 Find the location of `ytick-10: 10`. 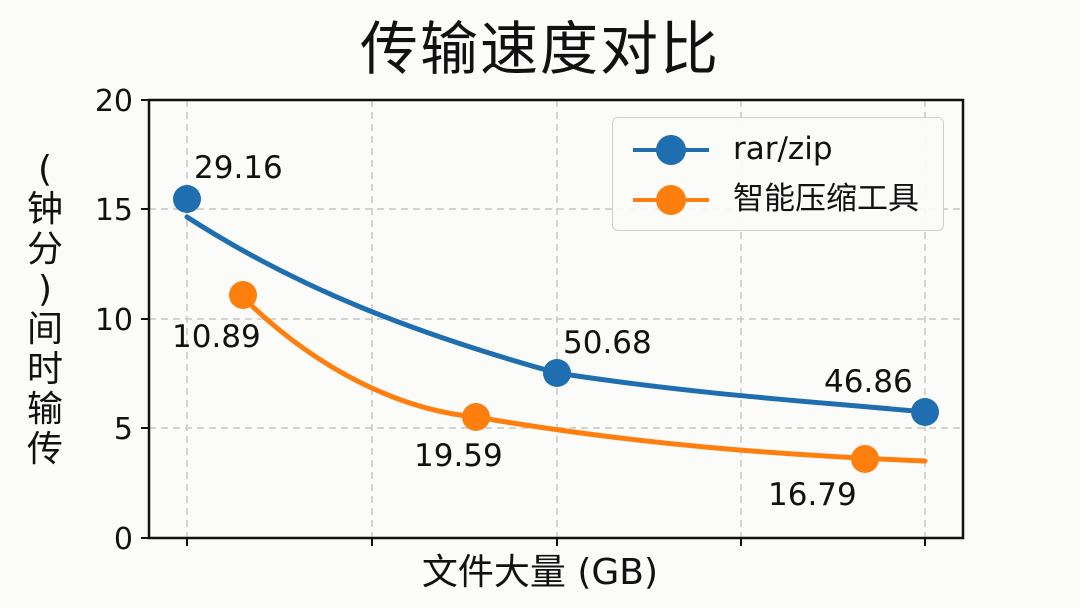

ytick-10: 10 is located at coordinates (114, 320).